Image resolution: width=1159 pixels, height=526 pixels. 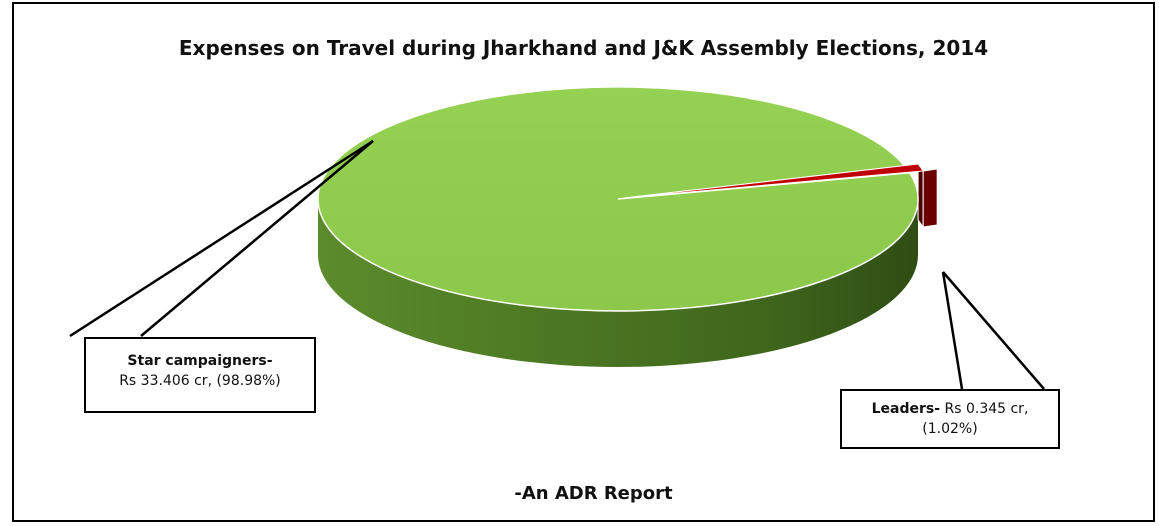 I want to click on star-campaigners-value: Rs 33.406 cr, (98.98%), so click(x=200, y=381).